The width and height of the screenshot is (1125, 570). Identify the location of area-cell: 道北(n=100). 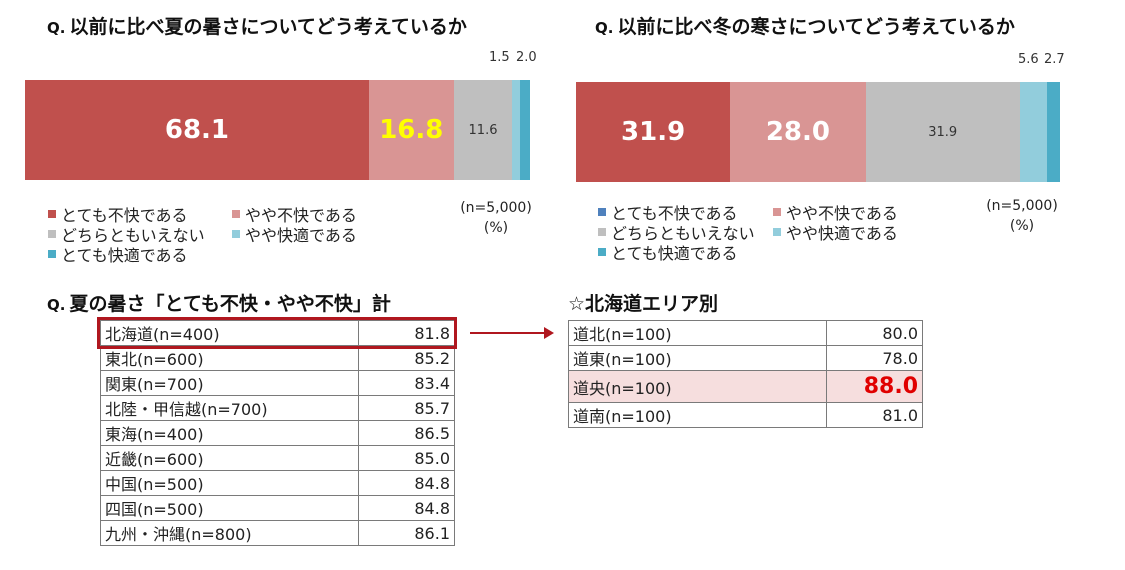
(697, 333).